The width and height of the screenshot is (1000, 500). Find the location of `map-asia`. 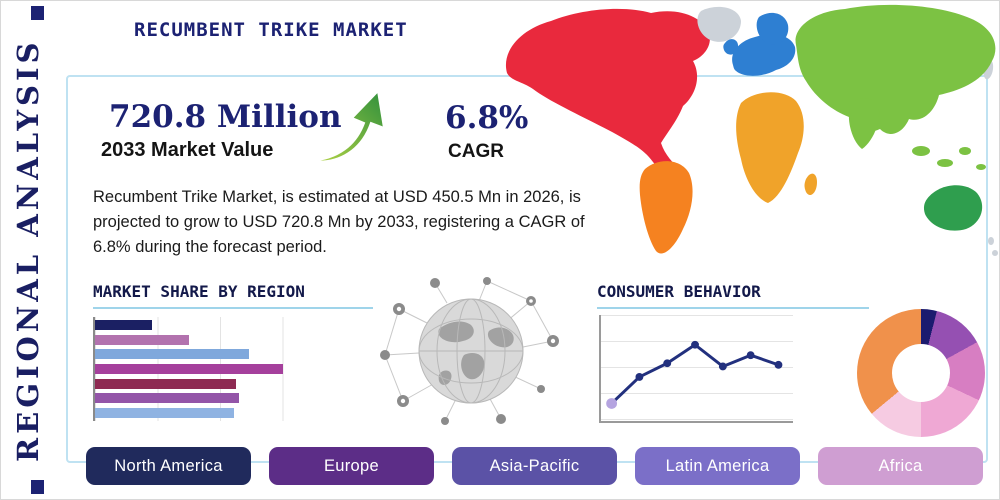

map-asia is located at coordinates (895, 87).